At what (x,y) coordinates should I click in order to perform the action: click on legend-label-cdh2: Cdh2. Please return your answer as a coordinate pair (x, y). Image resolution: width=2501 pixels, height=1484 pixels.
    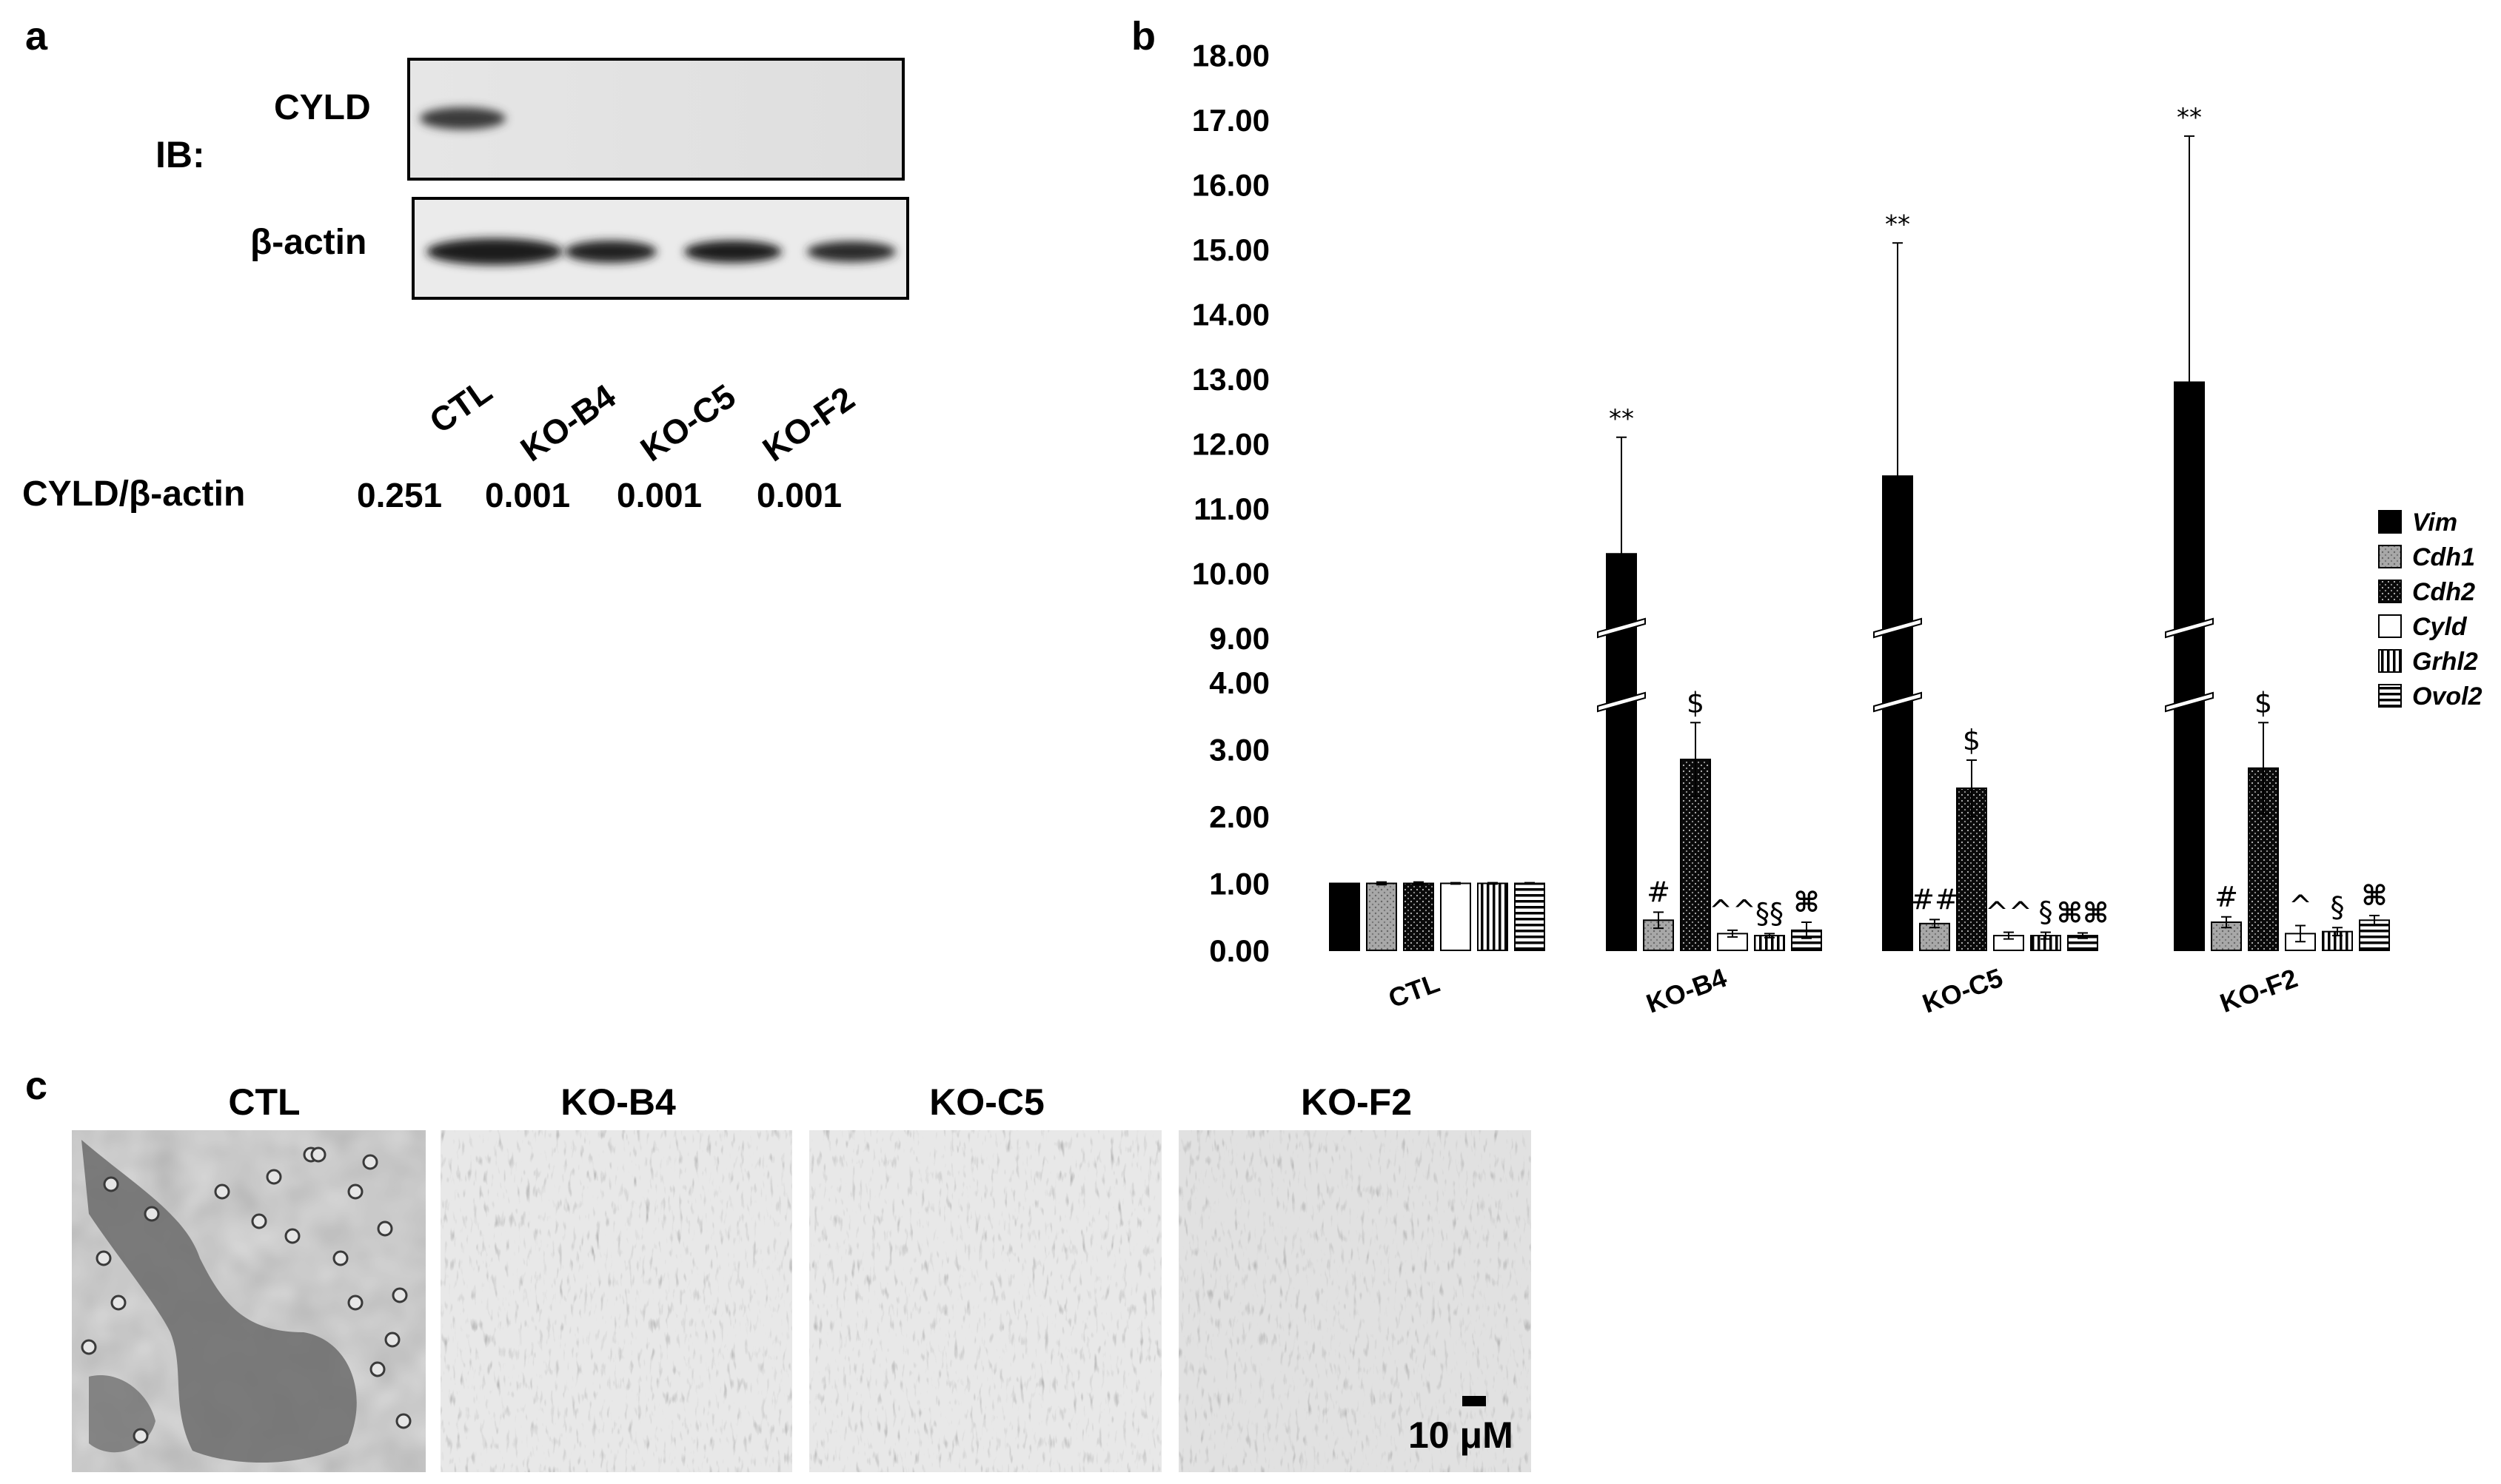
    Looking at the image, I should click on (2443, 592).